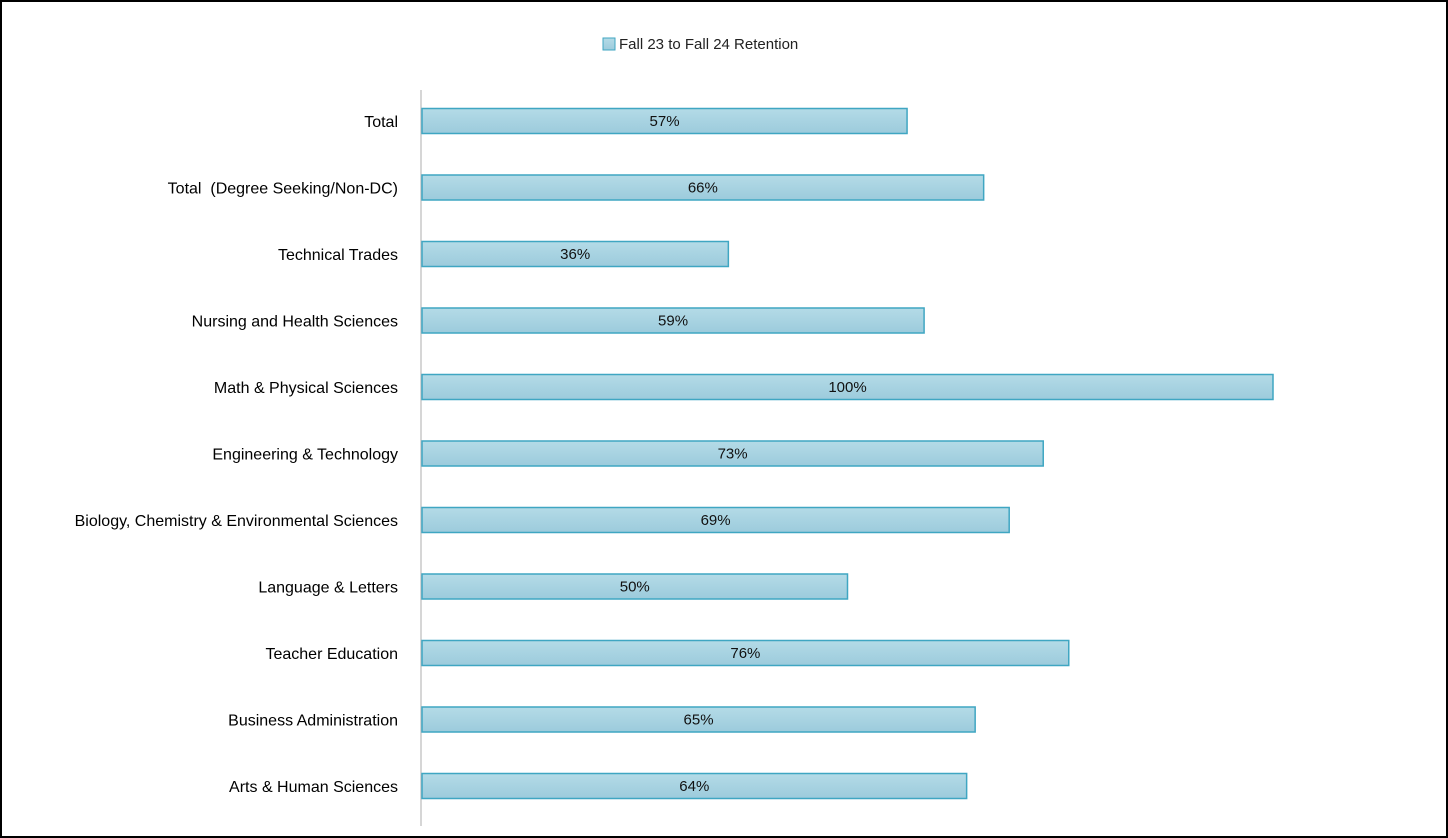 The height and width of the screenshot is (838, 1448). Describe the element at coordinates (338, 255) in the screenshot. I see `category-label: Technical Trades` at that location.